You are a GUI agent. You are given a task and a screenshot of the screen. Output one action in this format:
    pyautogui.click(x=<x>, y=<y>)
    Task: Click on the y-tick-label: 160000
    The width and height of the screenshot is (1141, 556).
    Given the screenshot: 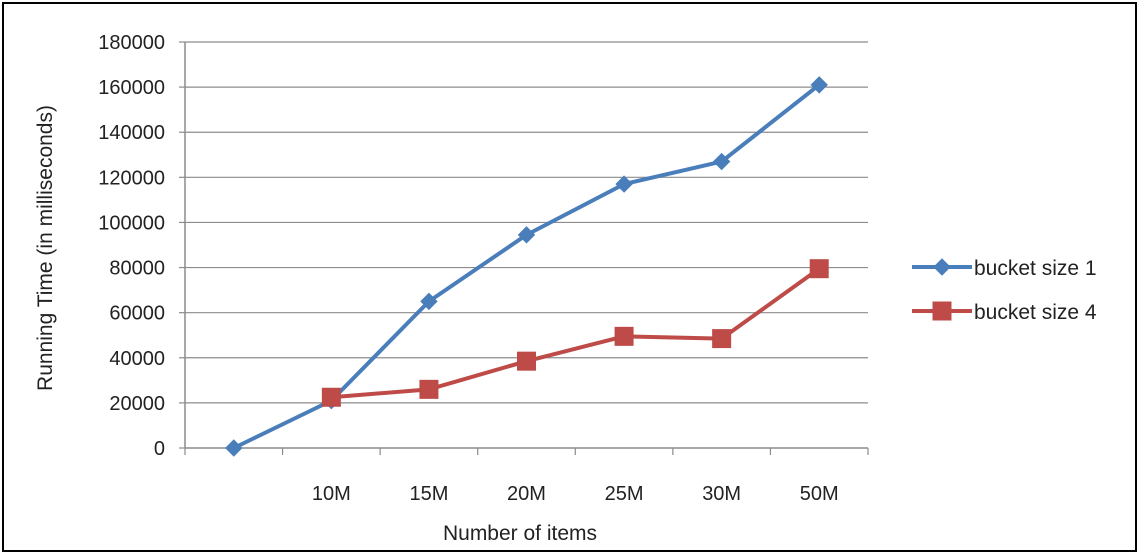 What is the action you would take?
    pyautogui.click(x=131, y=88)
    